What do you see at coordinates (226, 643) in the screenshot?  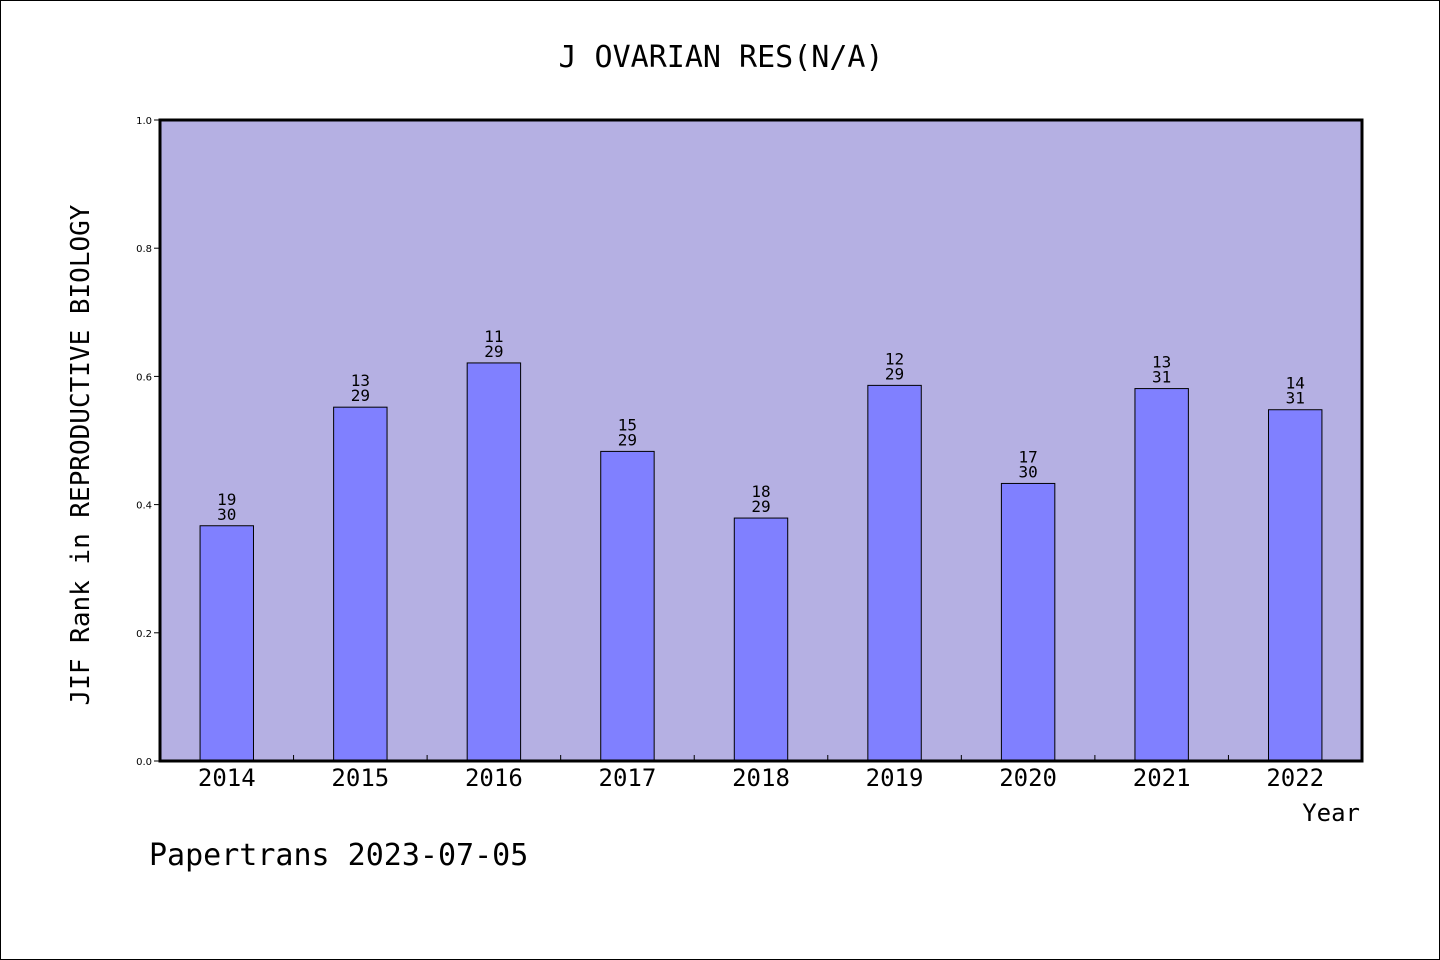 I see `bar-2014` at bounding box center [226, 643].